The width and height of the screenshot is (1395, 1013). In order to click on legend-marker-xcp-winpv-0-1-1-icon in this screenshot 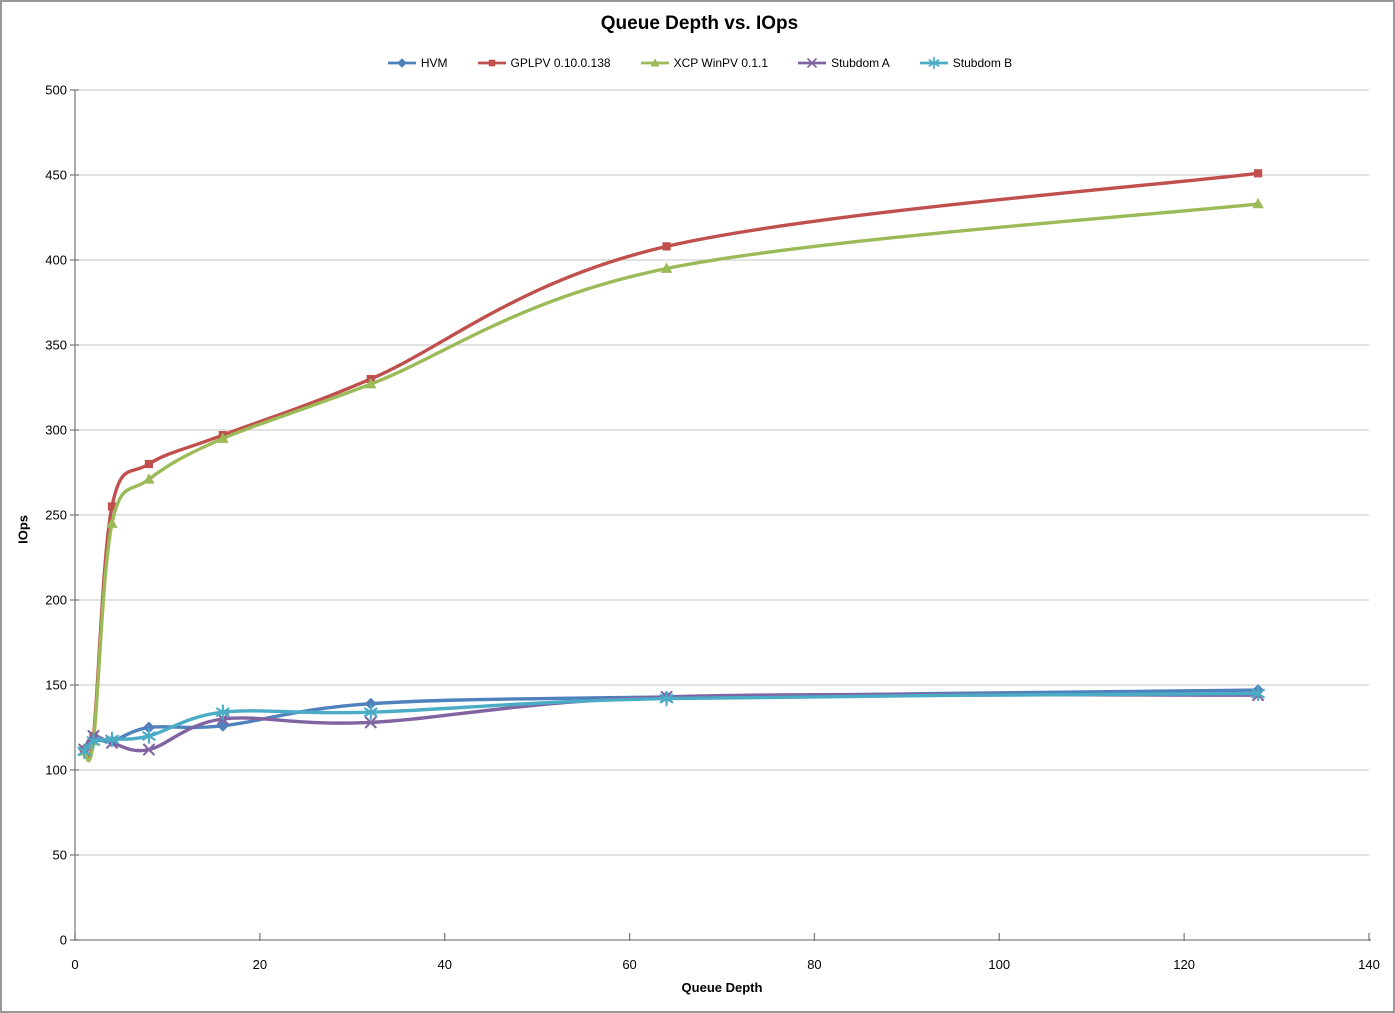, I will do `click(654, 62)`.